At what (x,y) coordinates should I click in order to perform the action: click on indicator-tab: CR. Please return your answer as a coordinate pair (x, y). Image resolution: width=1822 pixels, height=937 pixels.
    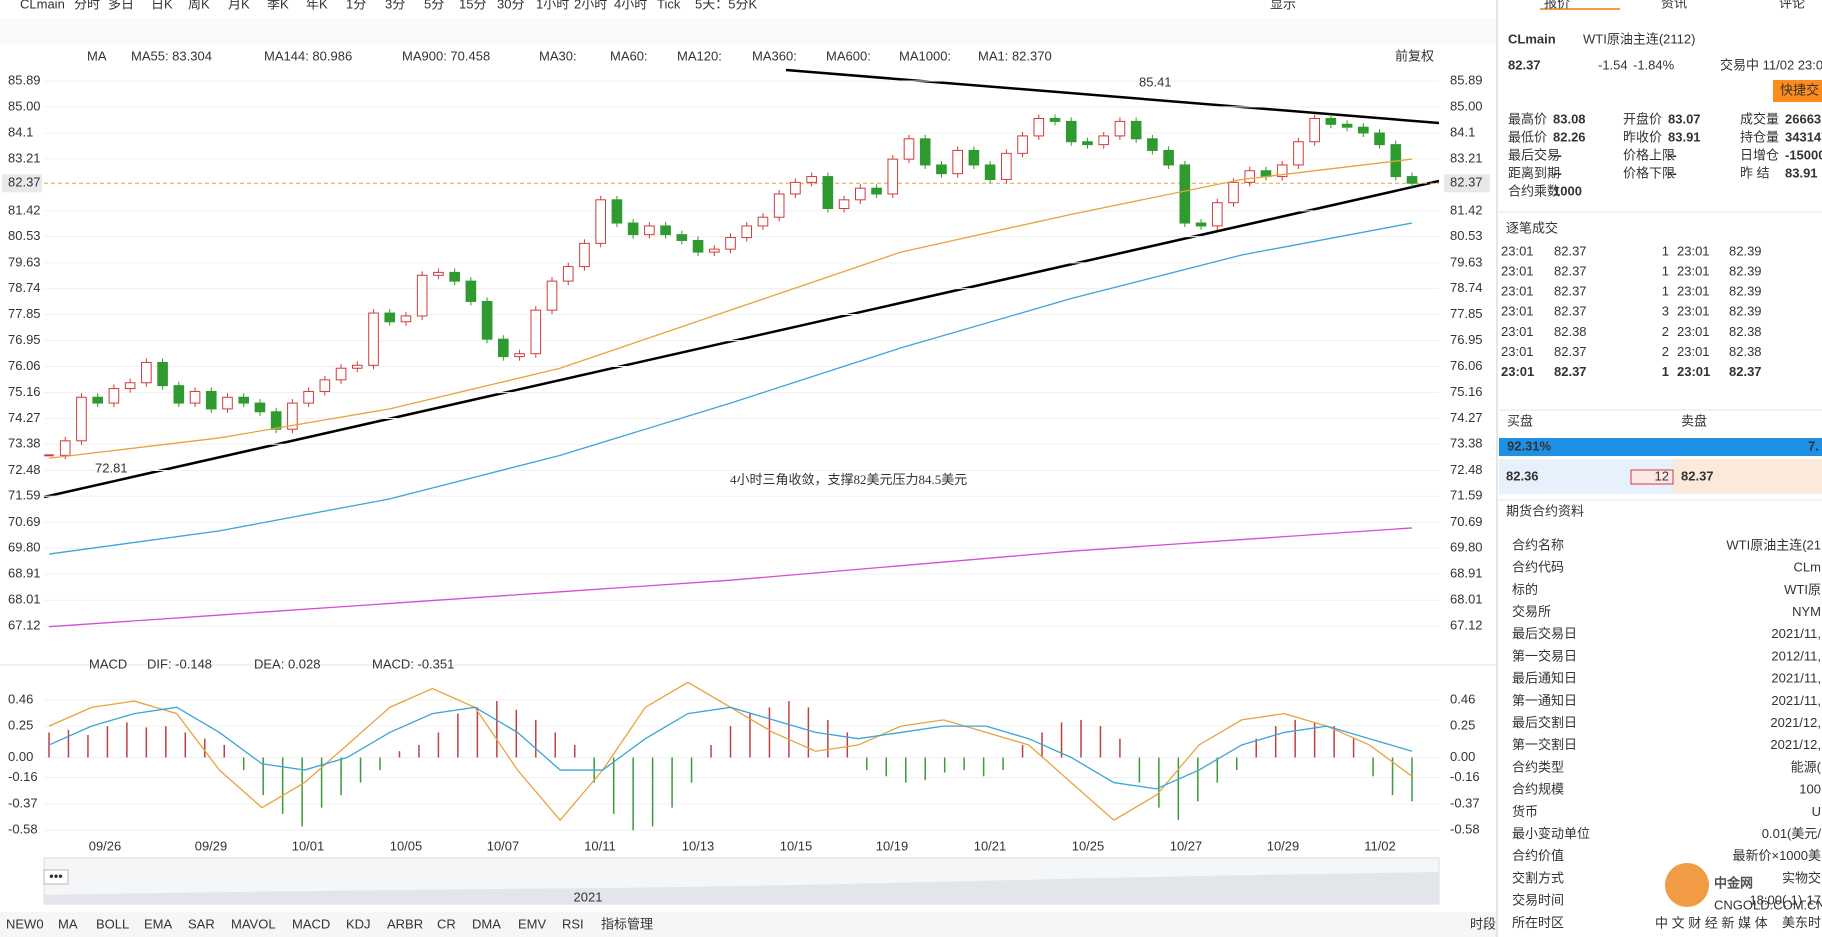
    Looking at the image, I should click on (446, 923).